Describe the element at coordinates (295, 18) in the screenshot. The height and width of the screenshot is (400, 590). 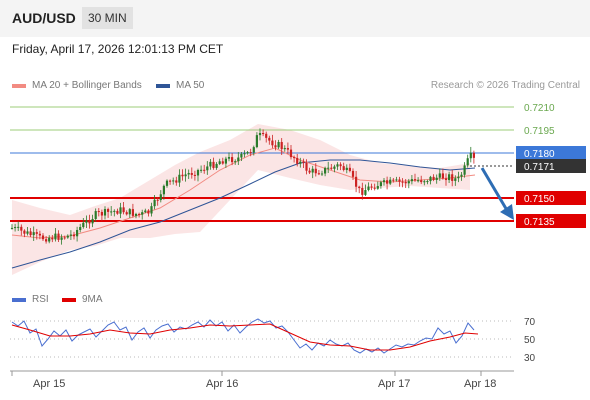
I see `header-bar: AUD/USD 30 MIN` at that location.